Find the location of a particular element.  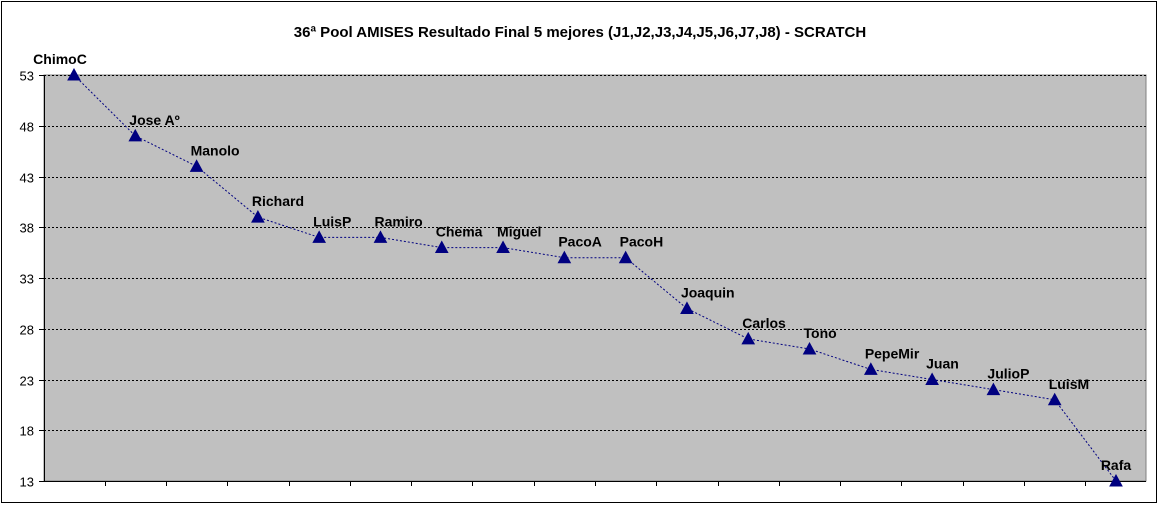

data-label: ChimoC is located at coordinates (60, 59).